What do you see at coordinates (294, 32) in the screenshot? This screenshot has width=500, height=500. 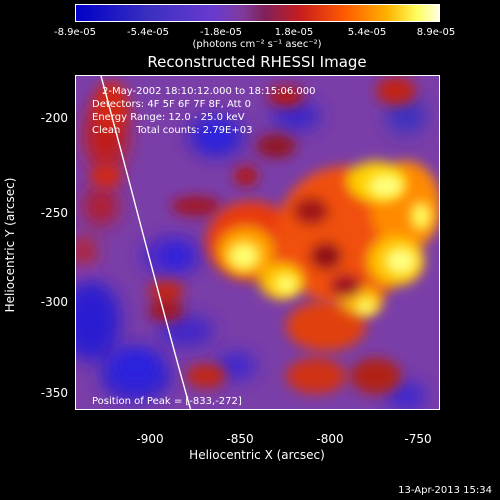 I see `colorbar-tick: 1.8e-05` at bounding box center [294, 32].